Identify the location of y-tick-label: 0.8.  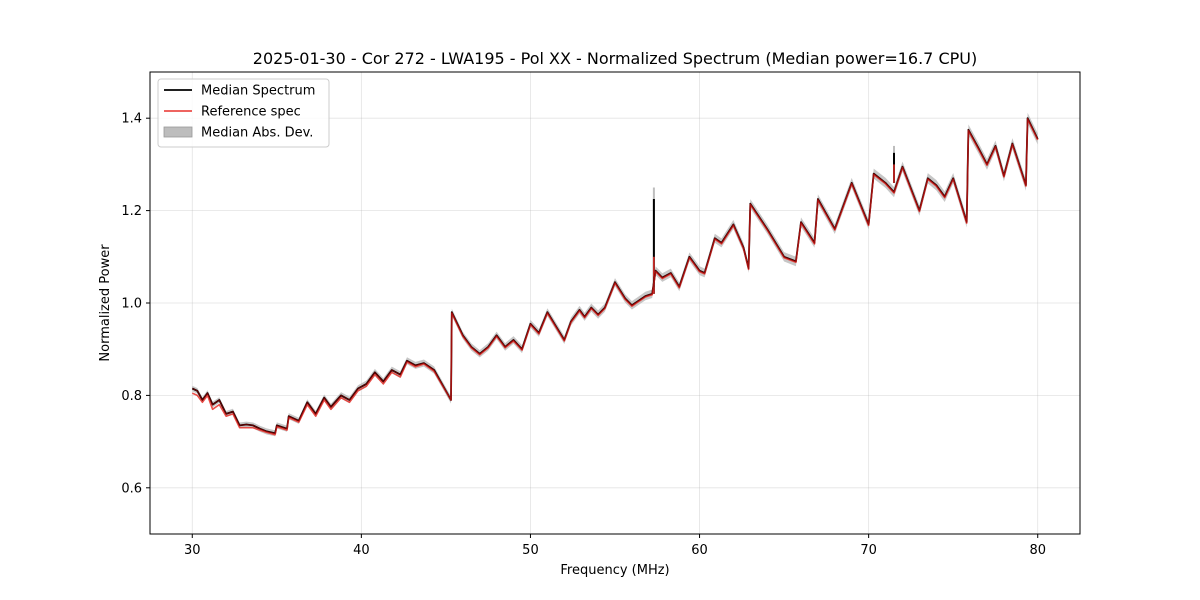
(131, 396).